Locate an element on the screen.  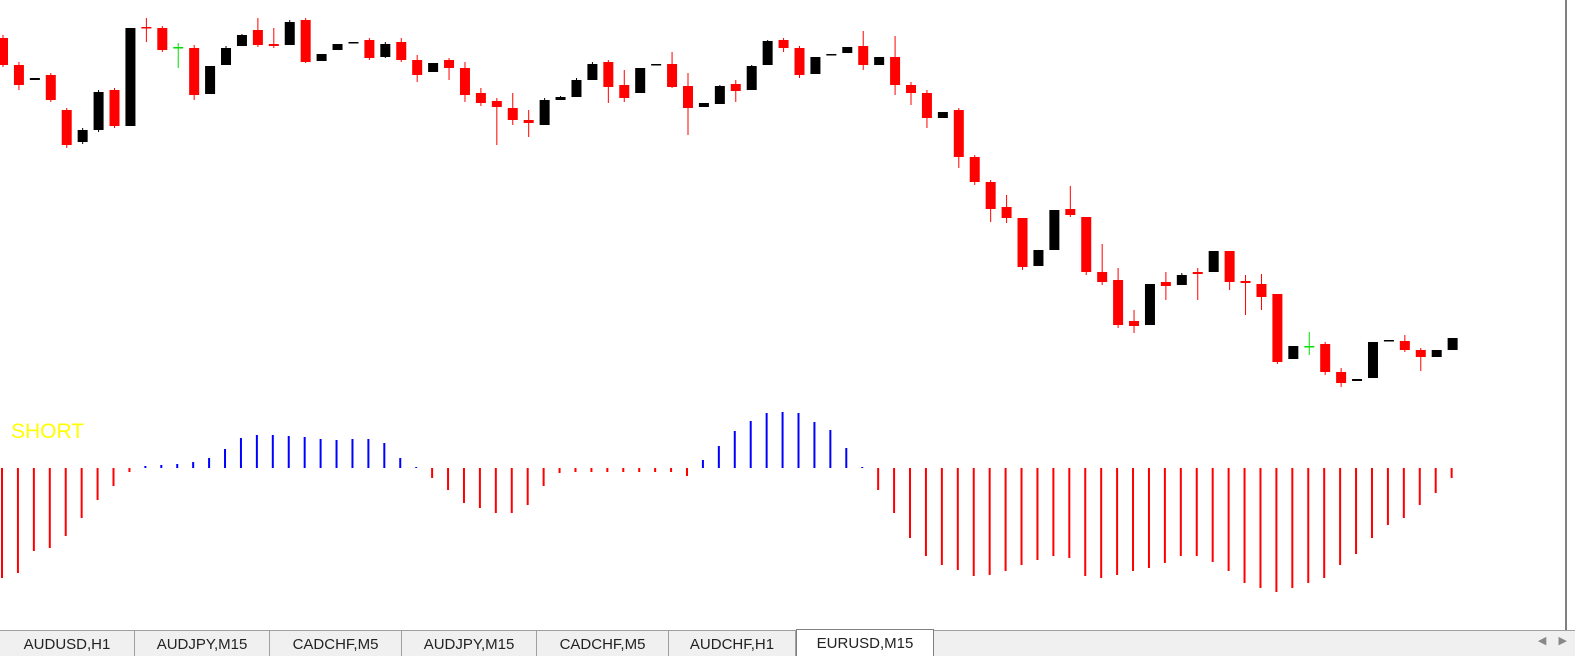
signal-label: SHORT is located at coordinates (47, 431).